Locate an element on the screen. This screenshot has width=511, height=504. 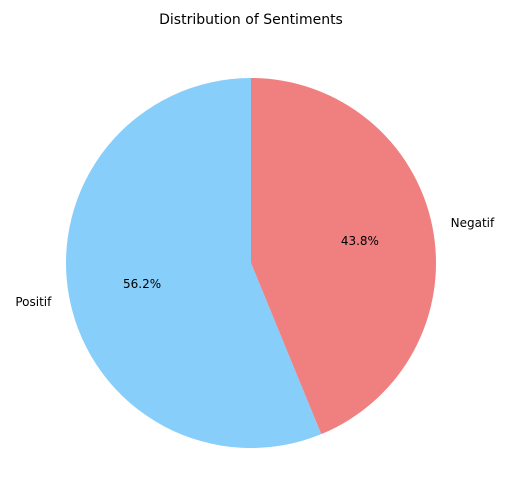
slice-percent-negatif: 43.8% is located at coordinates (360, 241).